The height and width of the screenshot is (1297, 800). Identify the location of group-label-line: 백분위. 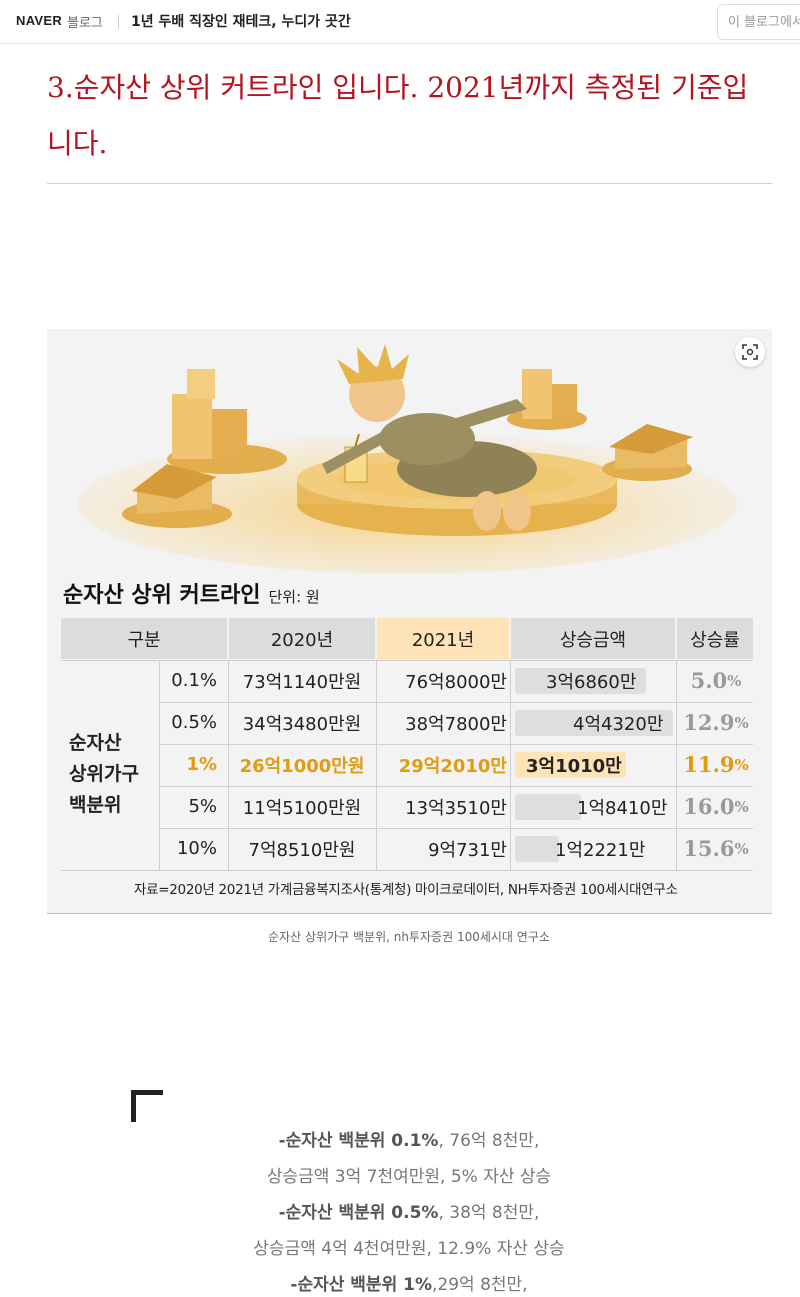
(95, 805).